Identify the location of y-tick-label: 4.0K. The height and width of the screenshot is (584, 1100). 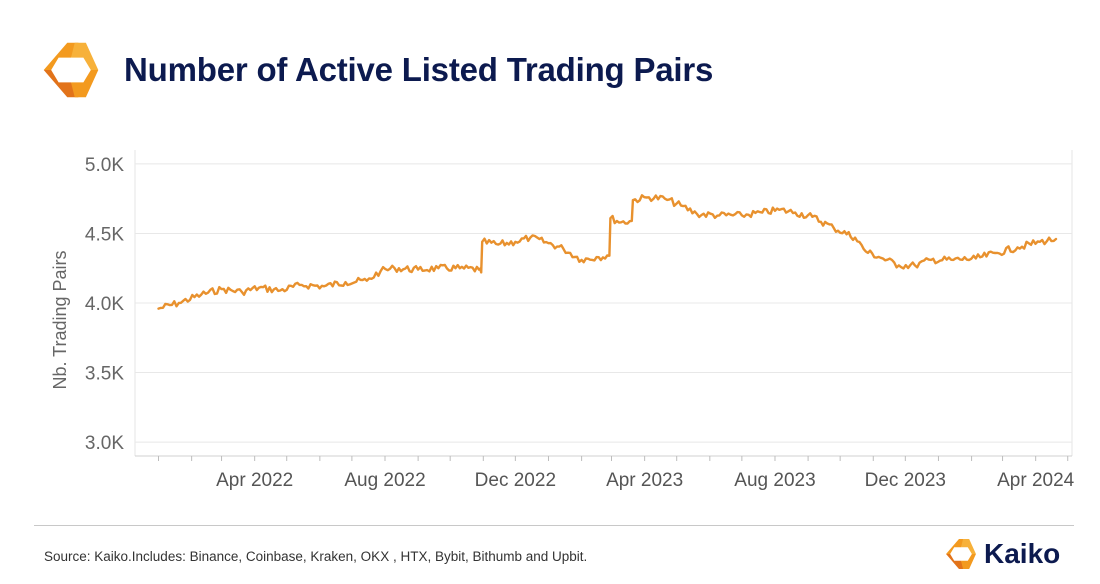
(104, 304).